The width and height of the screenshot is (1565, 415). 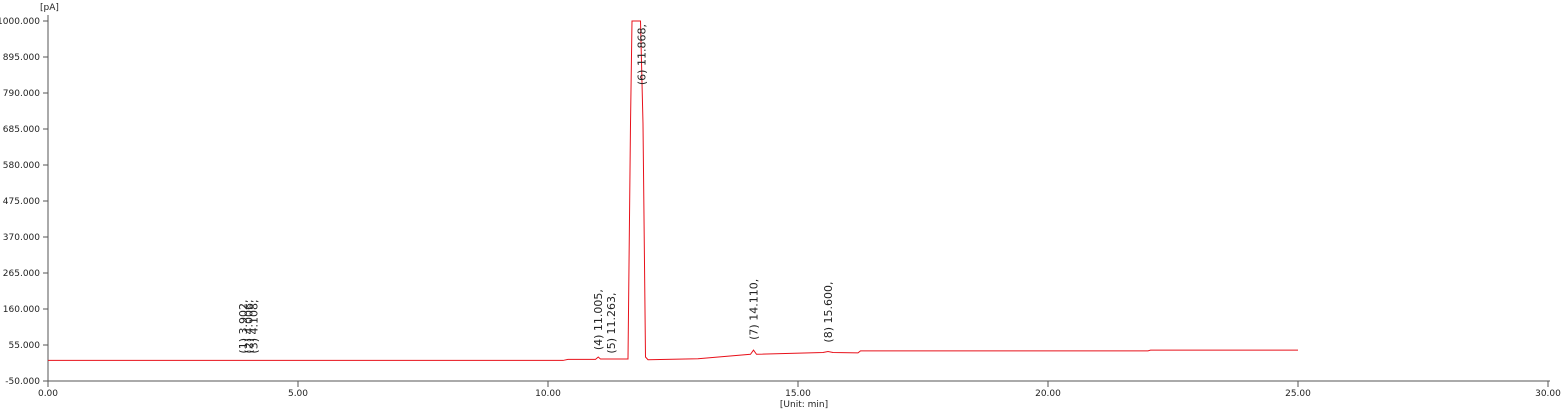 I want to click on x-tick-label: 30.00, so click(x=1548, y=394).